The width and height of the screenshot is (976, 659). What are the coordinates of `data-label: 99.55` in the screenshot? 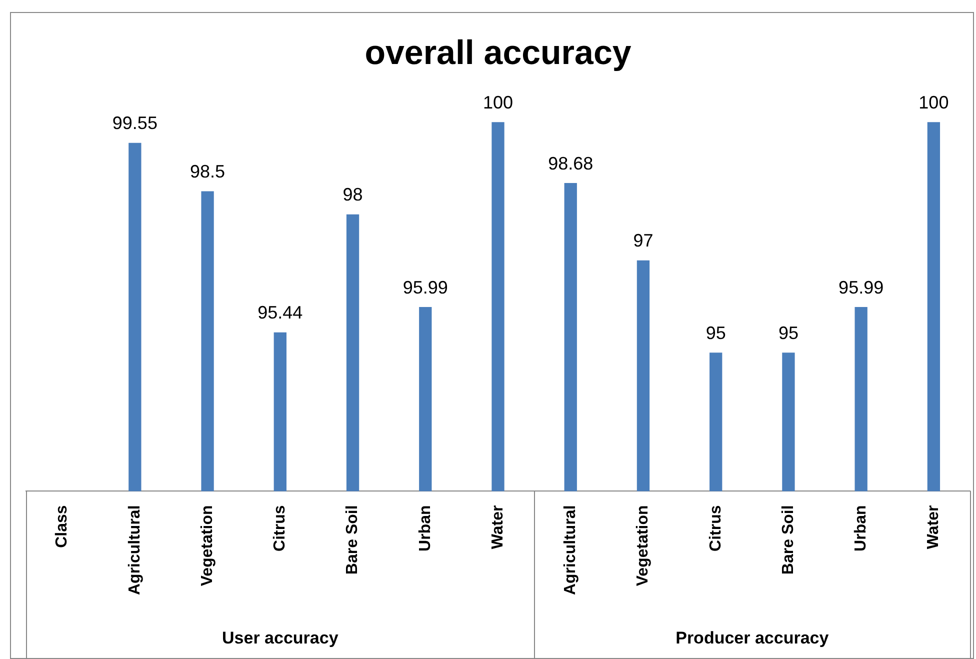 It's located at (135, 123).